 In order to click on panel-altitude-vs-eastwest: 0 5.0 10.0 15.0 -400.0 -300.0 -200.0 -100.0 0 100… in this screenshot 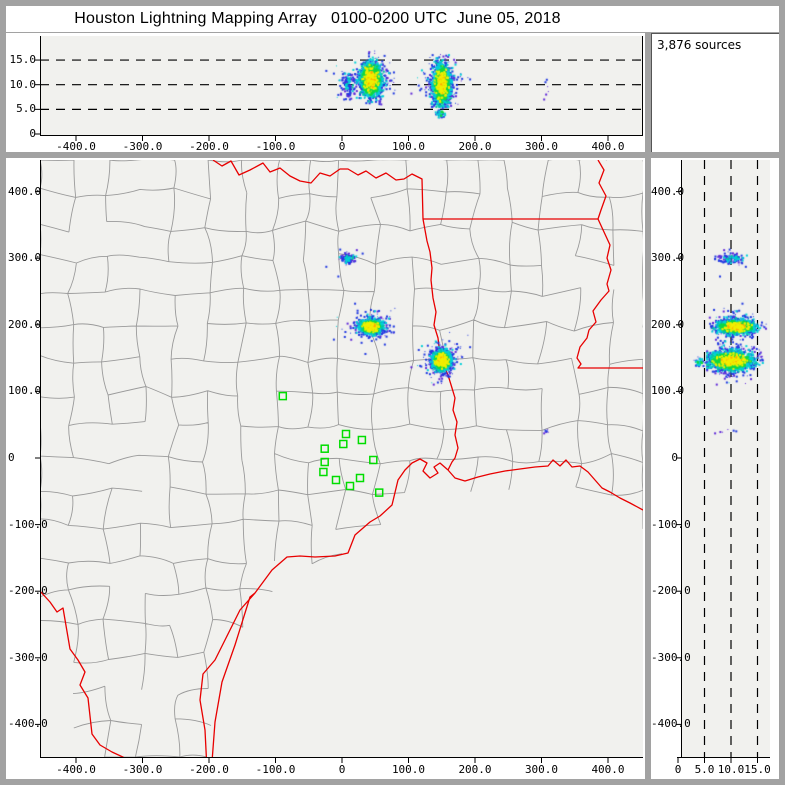, I will do `click(325, 93)`.